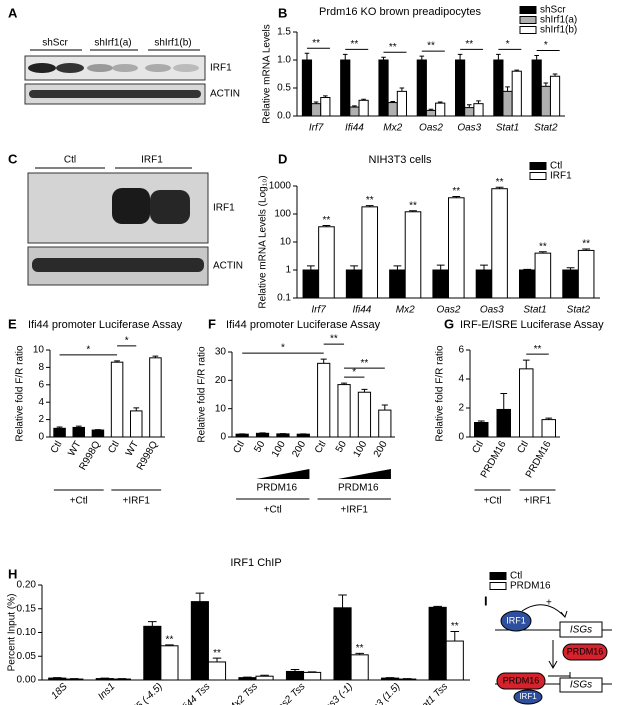  I want to click on chart-title: Prdm16 KO brown preadipocytes, so click(400, 12).